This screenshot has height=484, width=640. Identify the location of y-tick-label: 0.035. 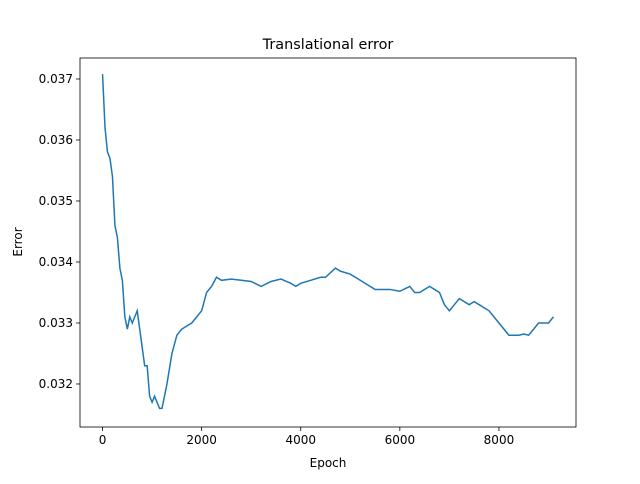
(56, 201).